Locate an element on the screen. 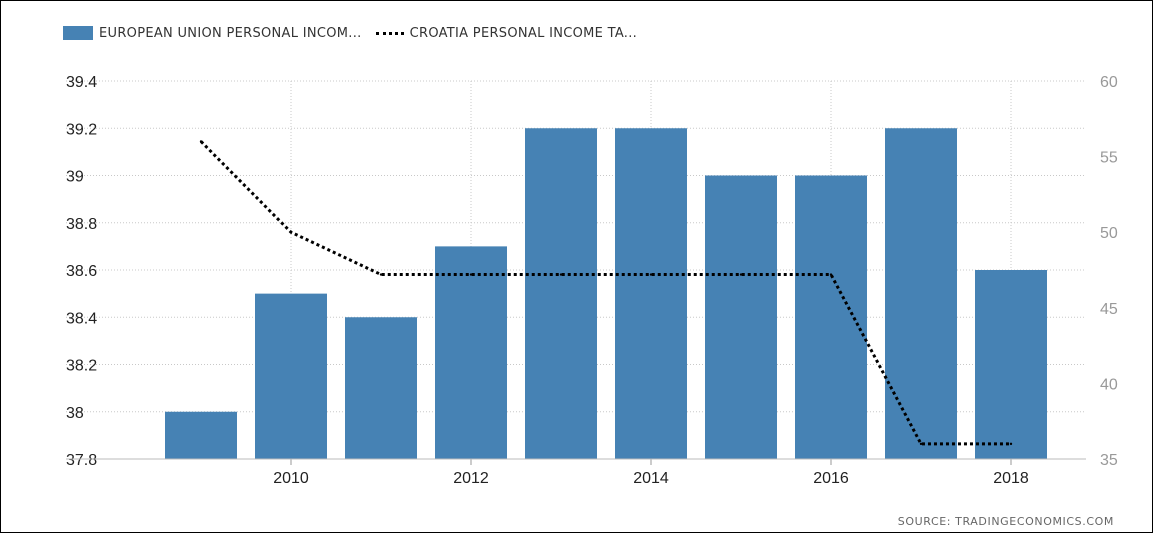 The width and height of the screenshot is (1153, 534). left-tick-label: 38.8 is located at coordinates (81, 224).